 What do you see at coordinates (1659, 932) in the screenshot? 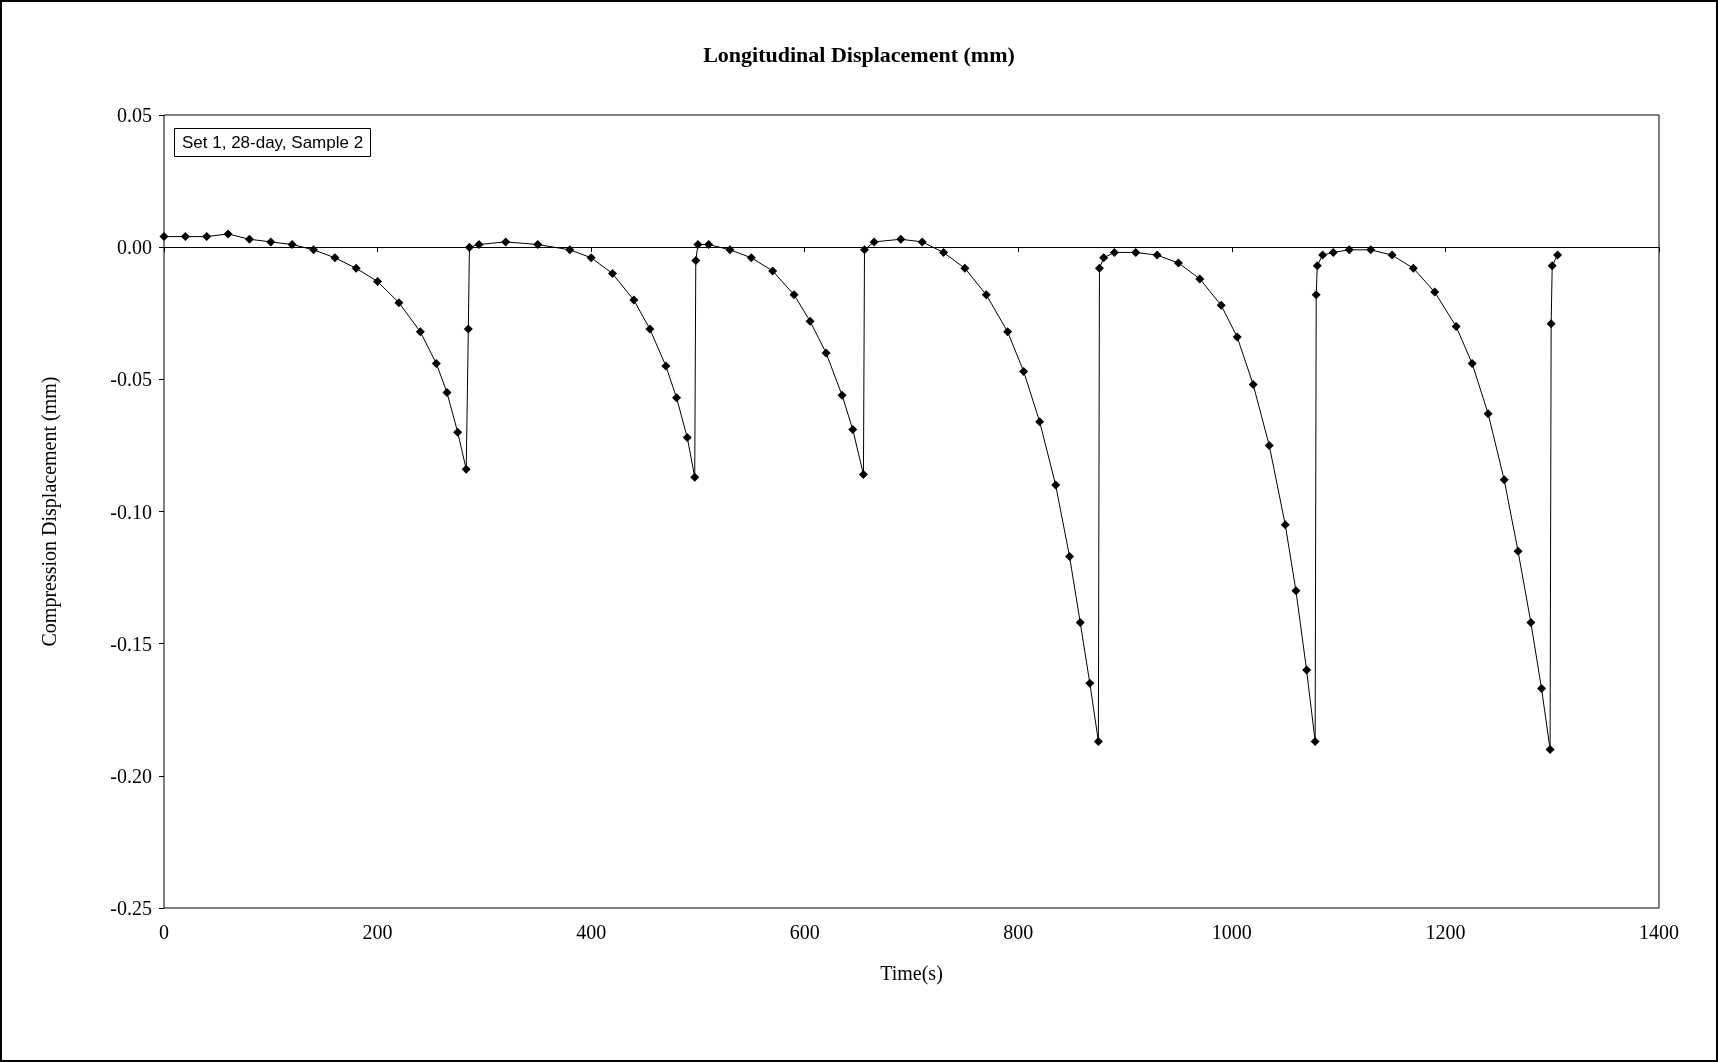
I see `x-tick-label: 1400` at bounding box center [1659, 932].